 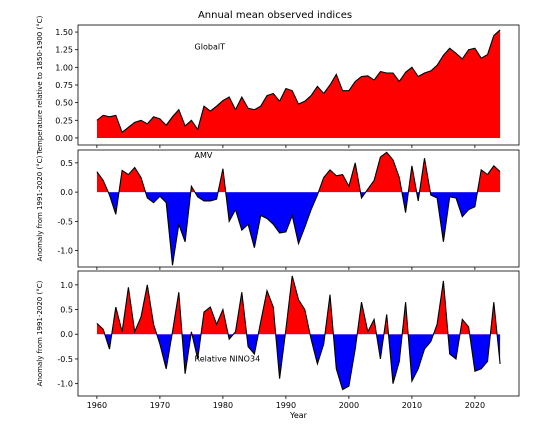 I want to click on y-tick-label: 0.50, so click(x=64, y=103).